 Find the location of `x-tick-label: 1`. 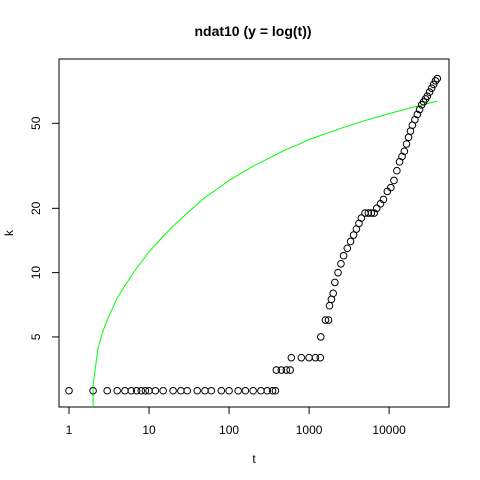

x-tick-label: 1 is located at coordinates (69, 430).